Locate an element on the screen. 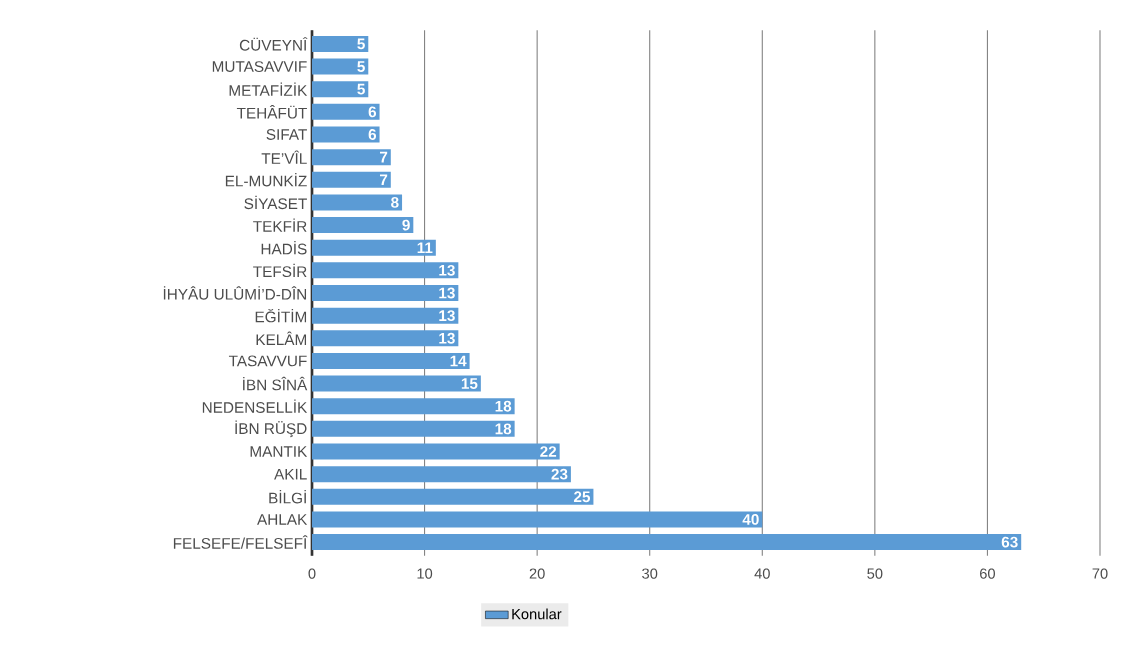 The width and height of the screenshot is (1146, 649). legend-label: Konular is located at coordinates (537, 614).